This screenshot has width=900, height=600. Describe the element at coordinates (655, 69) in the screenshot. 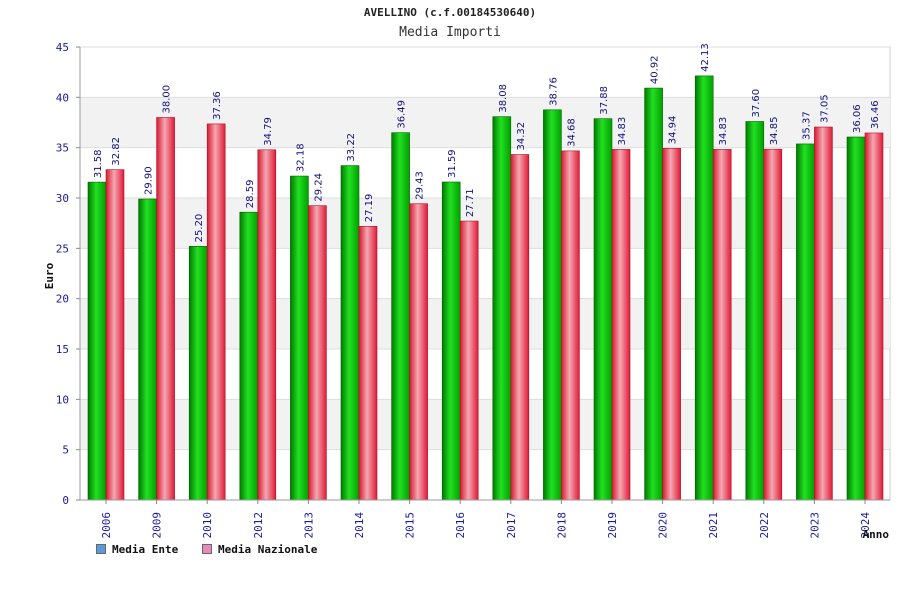

I see `bar-value-label: 40.92` at that location.